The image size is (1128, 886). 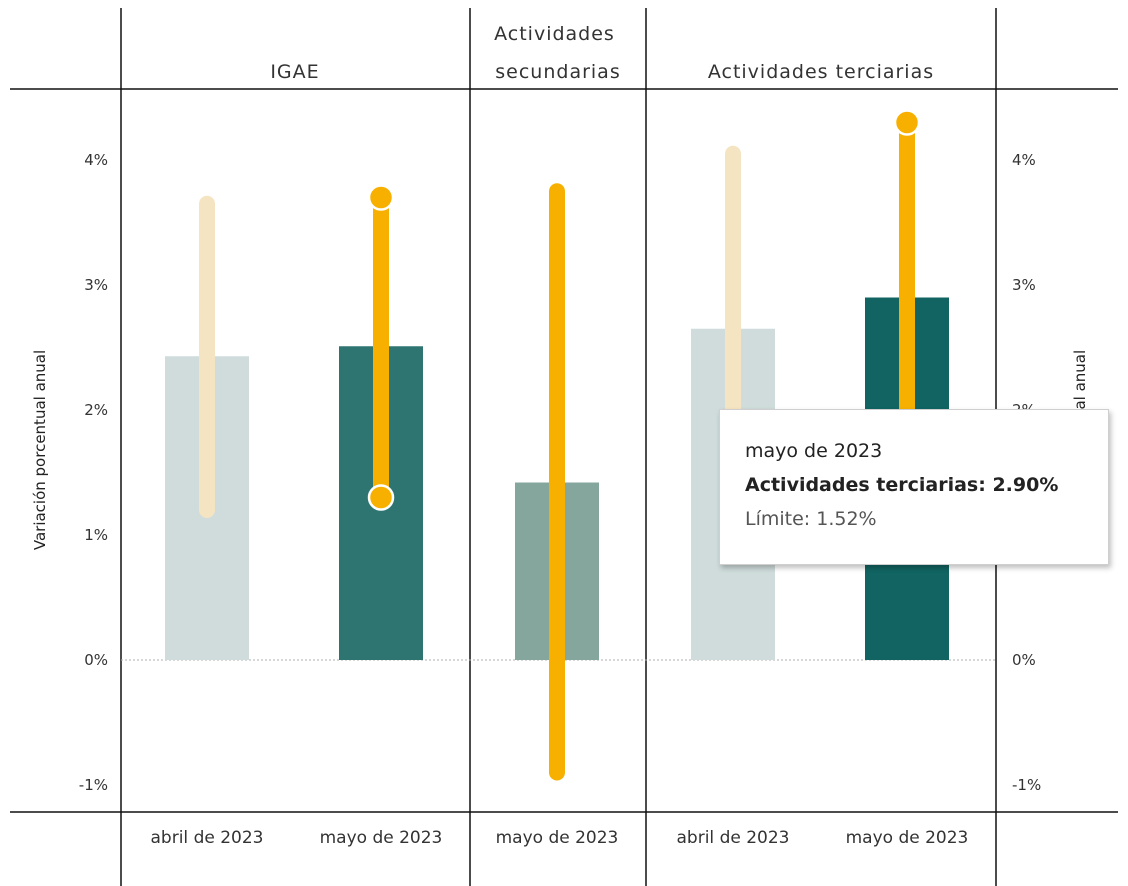 What do you see at coordinates (96, 660) in the screenshot?
I see `y-tick-label-left: 0%` at bounding box center [96, 660].